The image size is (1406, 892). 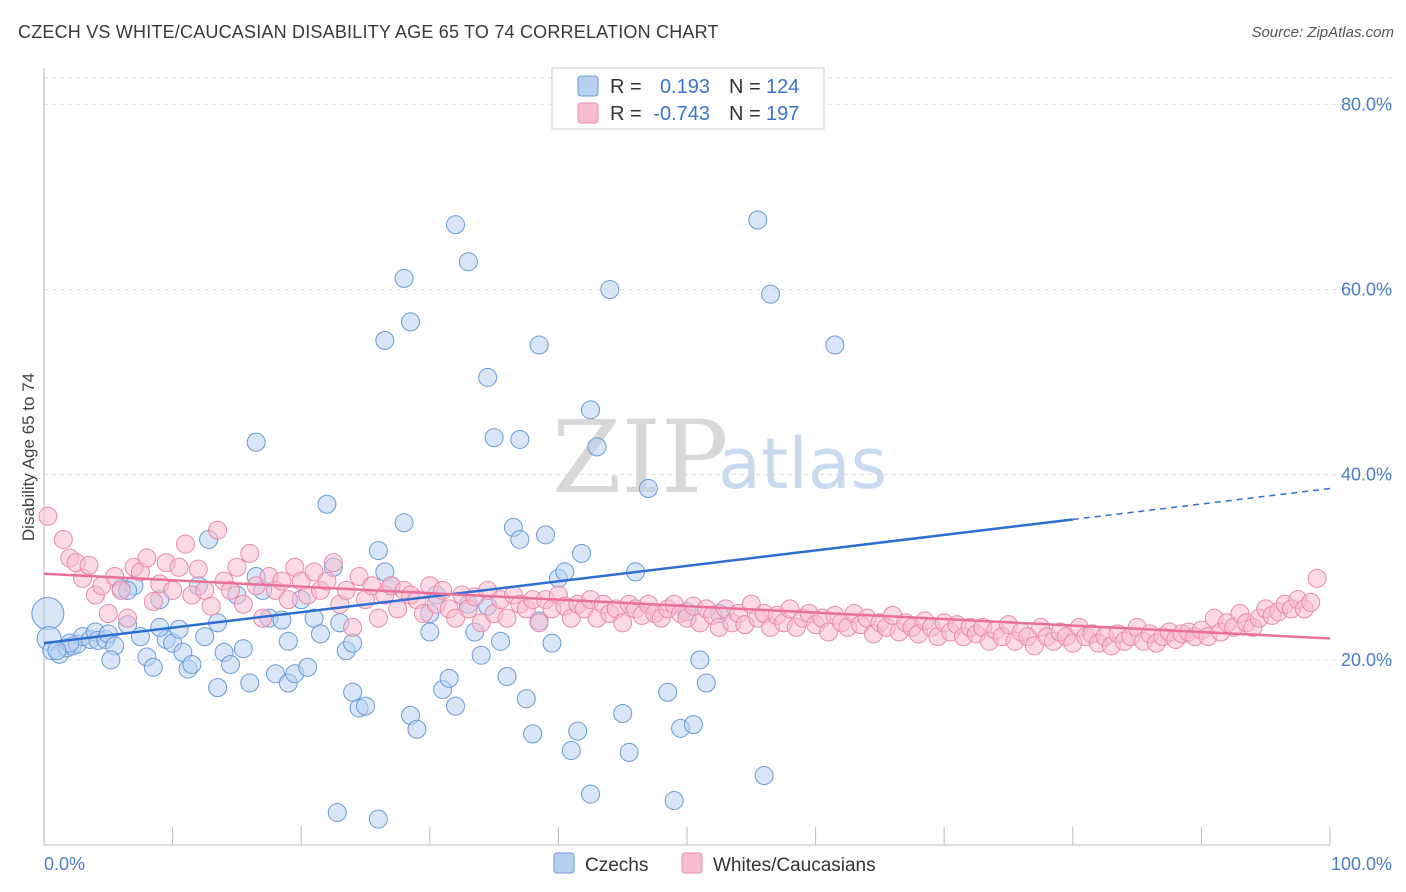 I want to click on y-tick-label: 40.0%, so click(x=1366, y=475).